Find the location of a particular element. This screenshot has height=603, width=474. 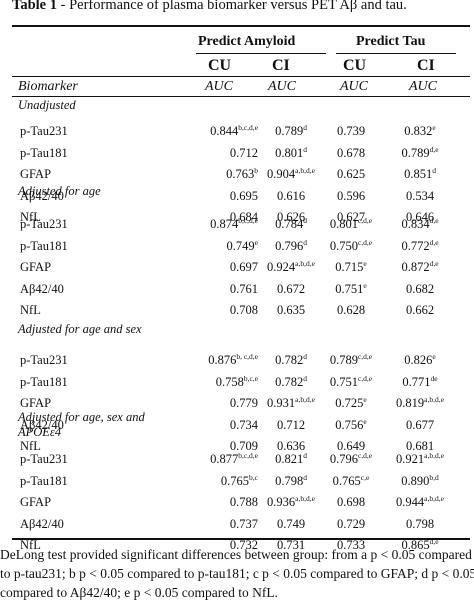

auc-cell: 0.749 is located at coordinates (291, 524).